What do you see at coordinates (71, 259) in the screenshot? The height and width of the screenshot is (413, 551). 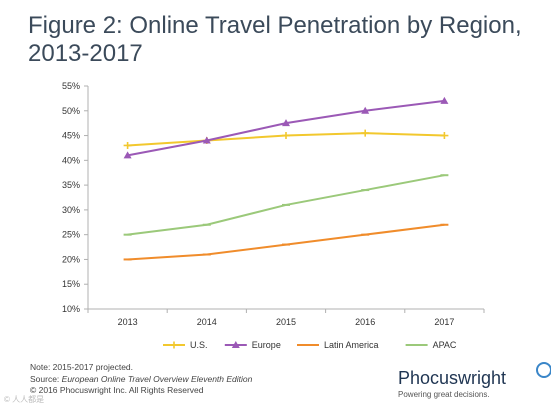 I see `y-tick-label: 20%` at bounding box center [71, 259].